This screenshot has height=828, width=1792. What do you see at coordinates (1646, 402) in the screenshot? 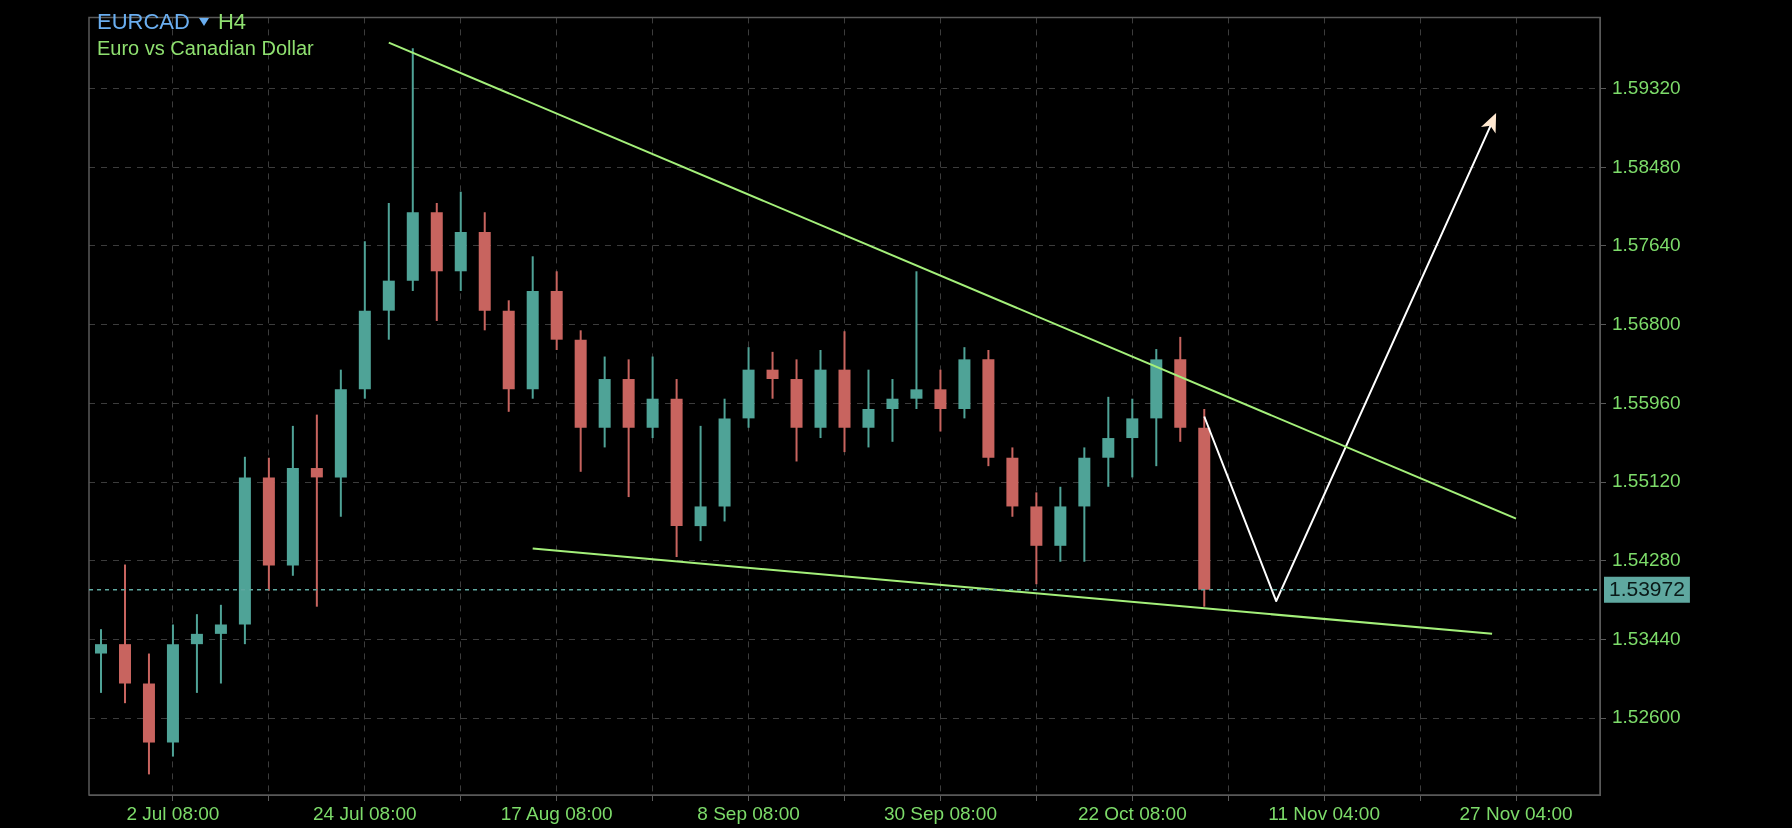
I see `y-tick-label: 1.55960` at bounding box center [1646, 402].